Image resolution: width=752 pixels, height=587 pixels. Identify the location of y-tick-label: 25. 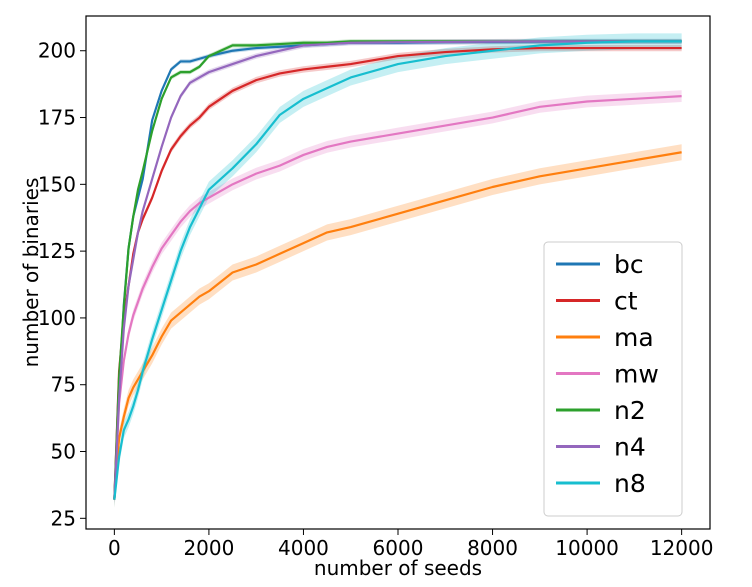
(63, 518).